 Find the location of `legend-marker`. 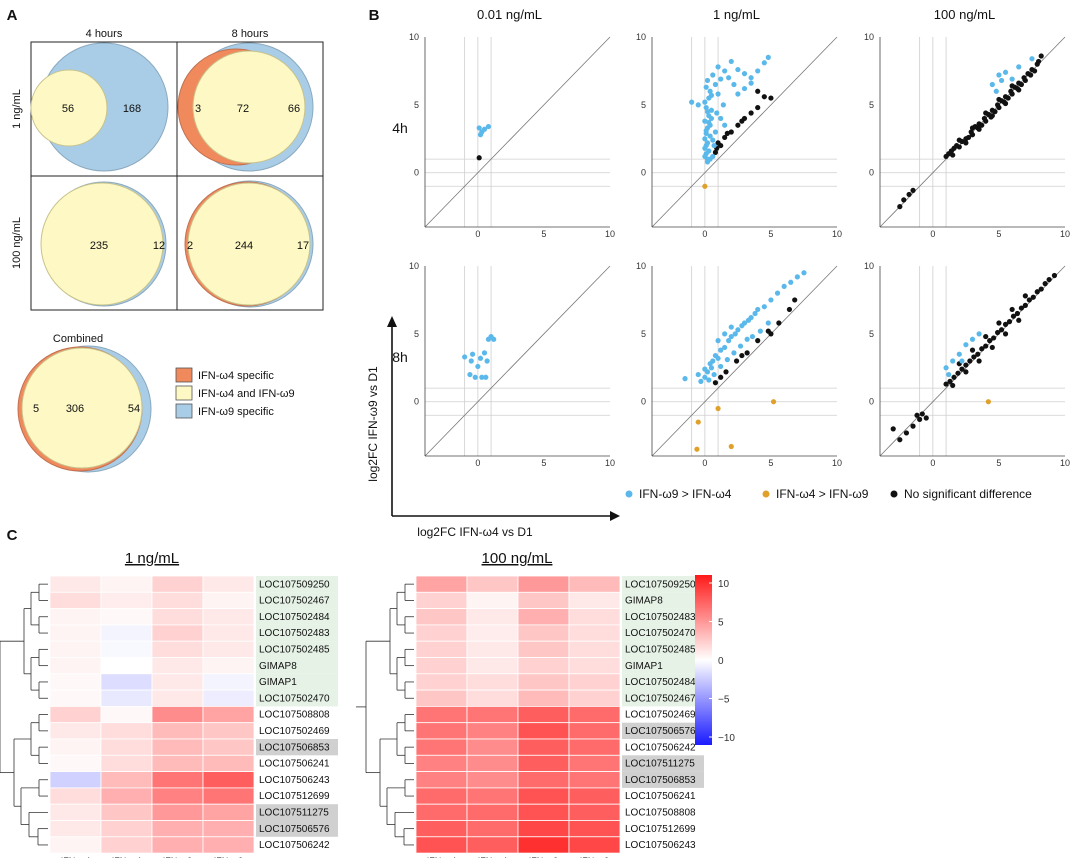

legend-marker is located at coordinates (629, 494).